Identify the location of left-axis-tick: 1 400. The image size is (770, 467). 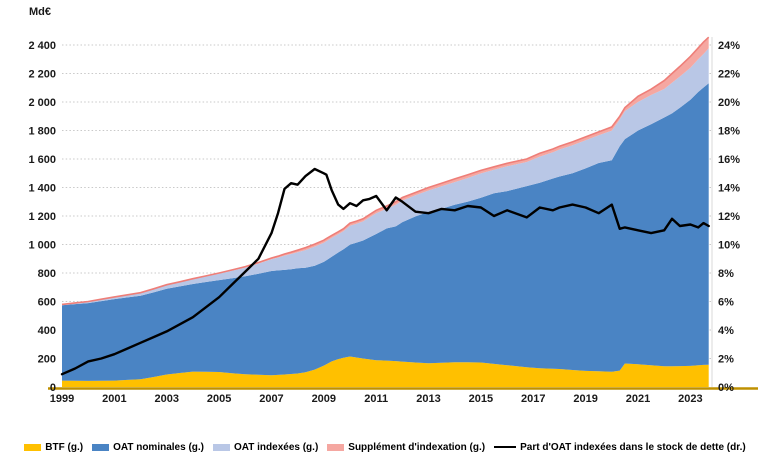
(42, 189).